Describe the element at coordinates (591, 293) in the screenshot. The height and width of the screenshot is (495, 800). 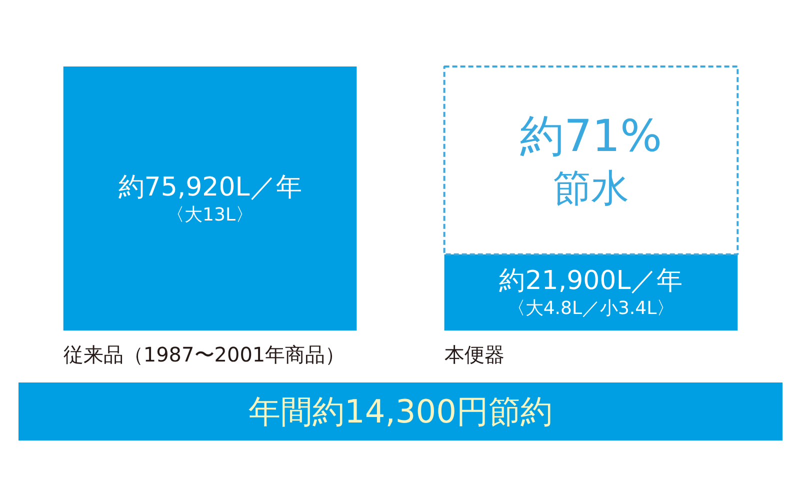
I see `data-label: 約21,900L／年〈大4.8L／小3.4L〉` at that location.